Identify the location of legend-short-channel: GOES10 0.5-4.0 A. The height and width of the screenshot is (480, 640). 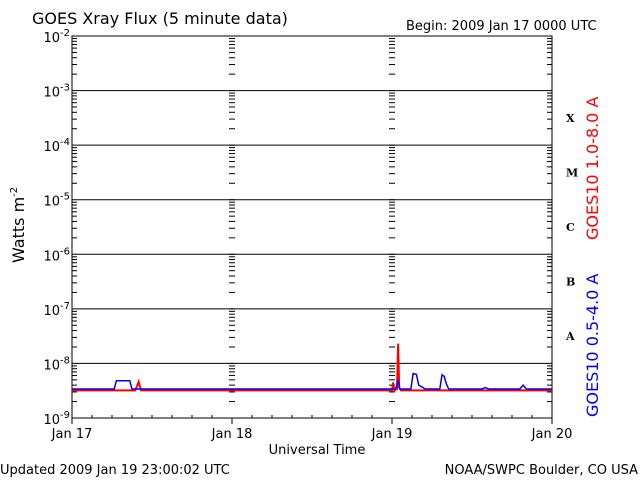
(592, 345).